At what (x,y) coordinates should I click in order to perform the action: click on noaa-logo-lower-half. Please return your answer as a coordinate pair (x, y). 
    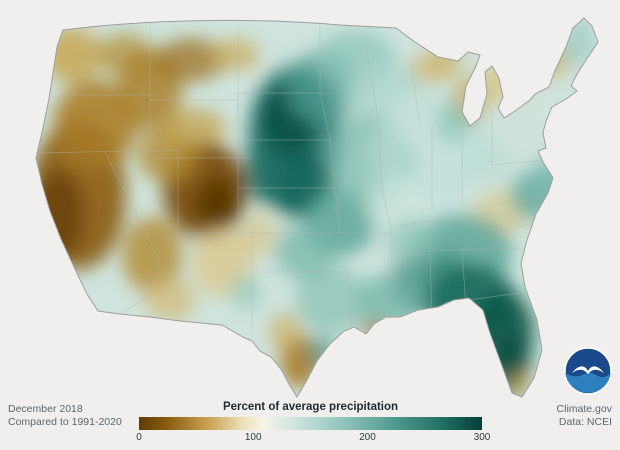
    Looking at the image, I should click on (588, 382).